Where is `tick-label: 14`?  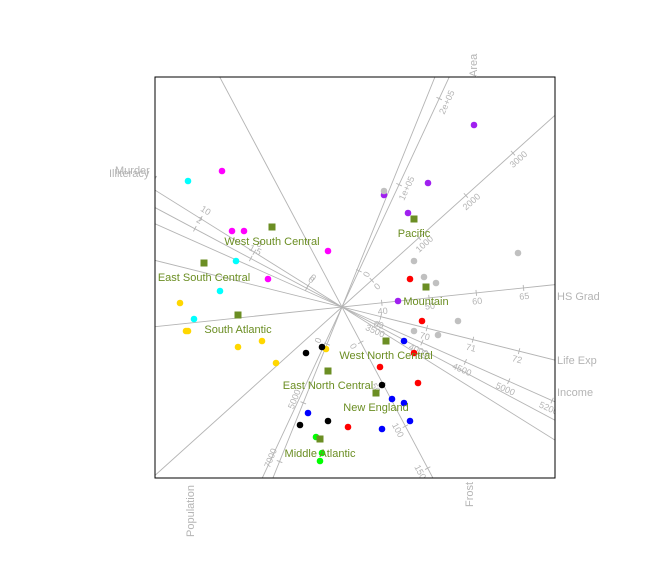 tick-label: 14 is located at coordinates (152, 177).